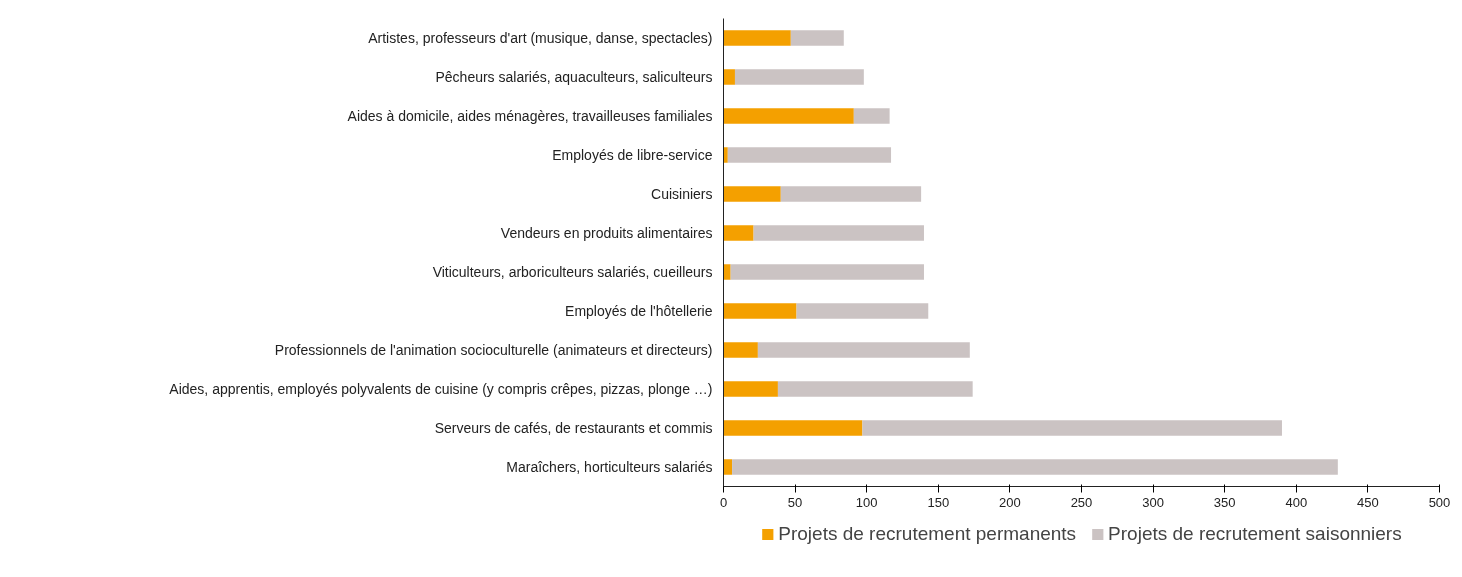 This screenshot has width=1462, height=577. Describe the element at coordinates (639, 311) in the screenshot. I see `y-tick-label: Employés de l'hôtellerie` at that location.